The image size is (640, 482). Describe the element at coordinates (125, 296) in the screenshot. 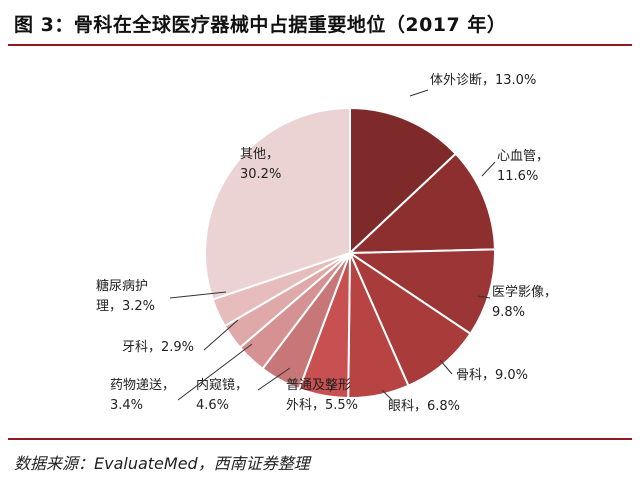

I see `slice-label-9: 糖尿病护理，3.2%` at that location.